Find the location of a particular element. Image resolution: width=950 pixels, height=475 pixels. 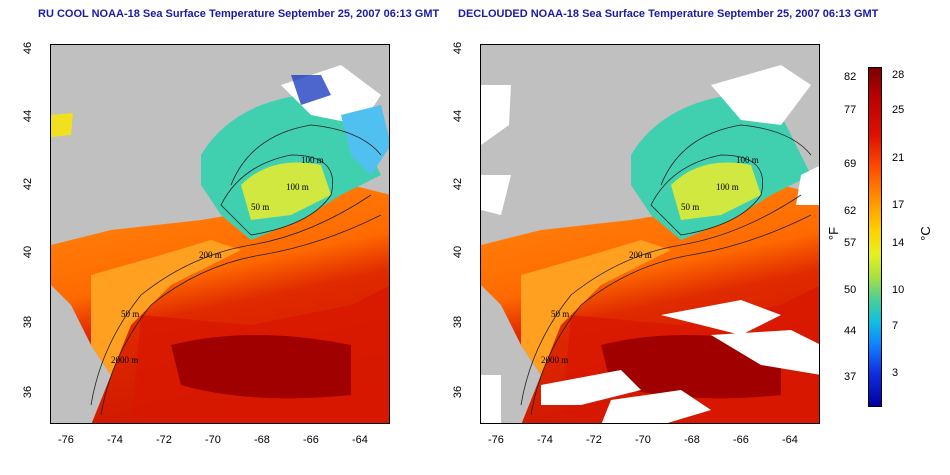

temperature-colorbar is located at coordinates (875, 237).